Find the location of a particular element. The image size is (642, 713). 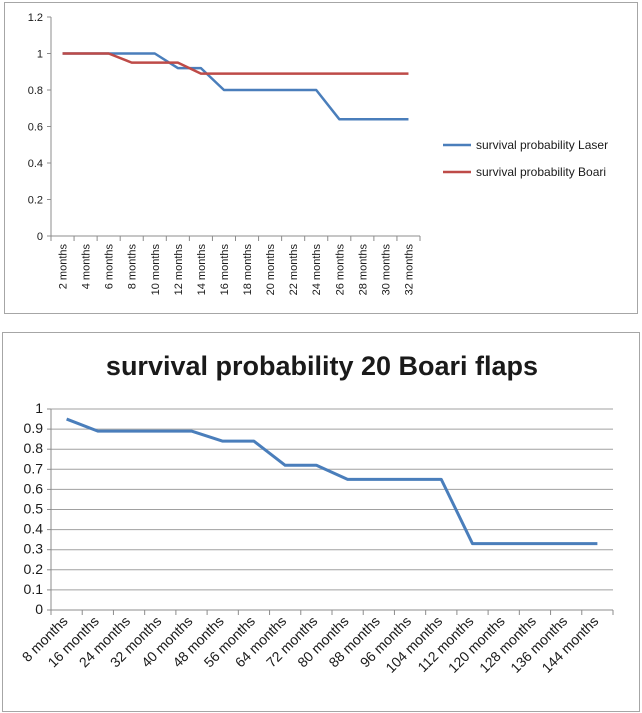

chart-title: survival probability 20 Boari flaps is located at coordinates (322, 366).